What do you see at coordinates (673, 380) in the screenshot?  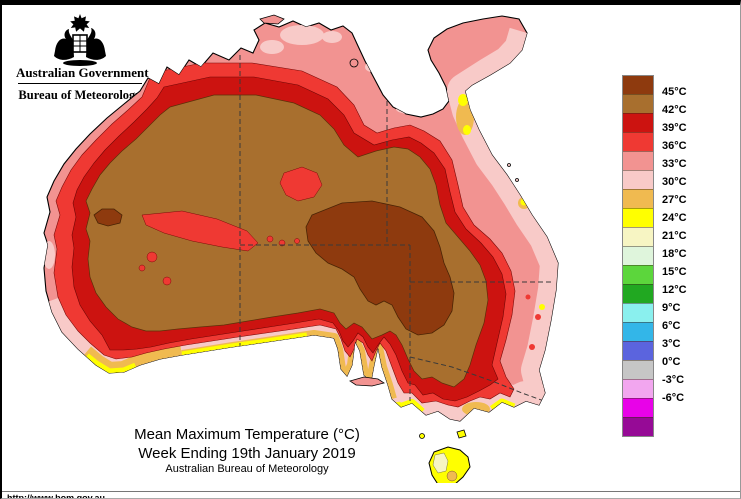 I see `legend-label: -3°C` at bounding box center [673, 380].